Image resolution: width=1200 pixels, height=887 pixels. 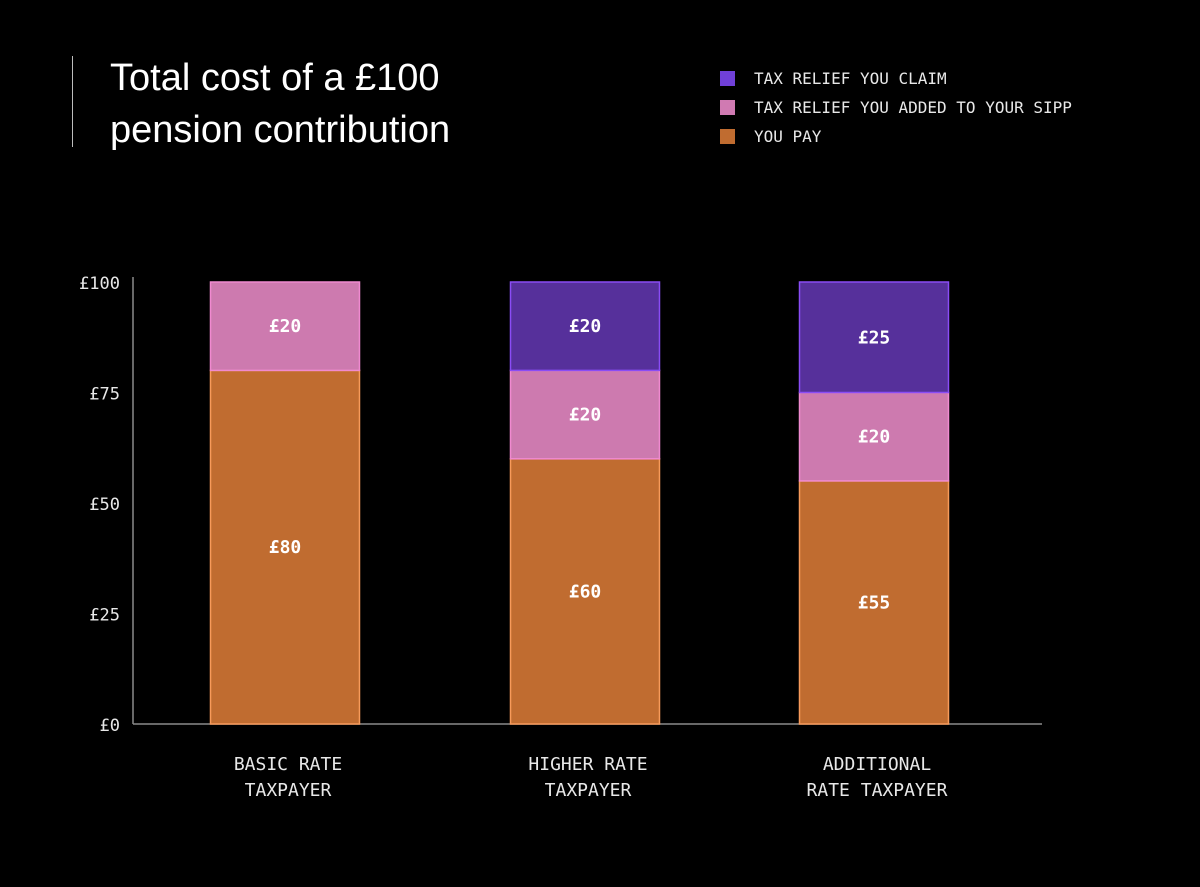 I want to click on legend-item-tax-relief-sipp: TAX RELIEF YOU ADDED TO YOUR SIPP, so click(x=896, y=107).